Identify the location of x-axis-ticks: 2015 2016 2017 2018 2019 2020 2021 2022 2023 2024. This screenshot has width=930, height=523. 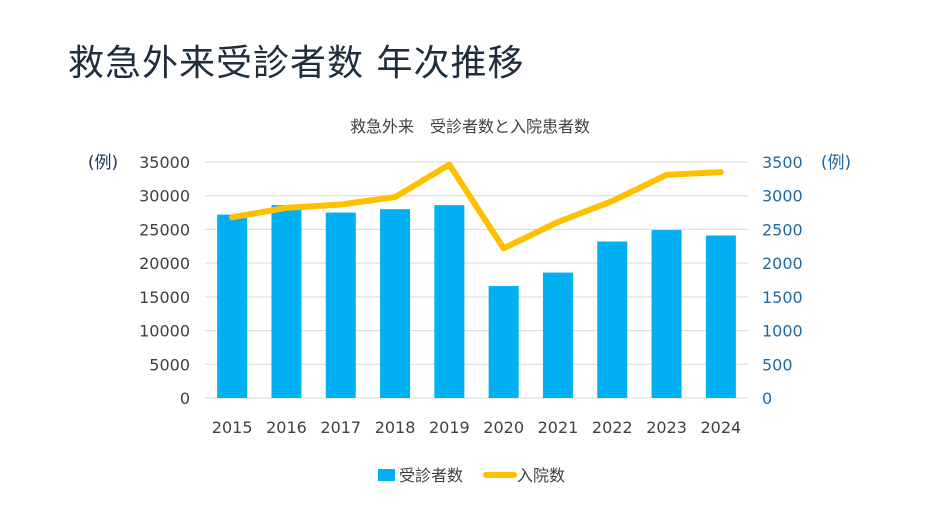
(476, 427).